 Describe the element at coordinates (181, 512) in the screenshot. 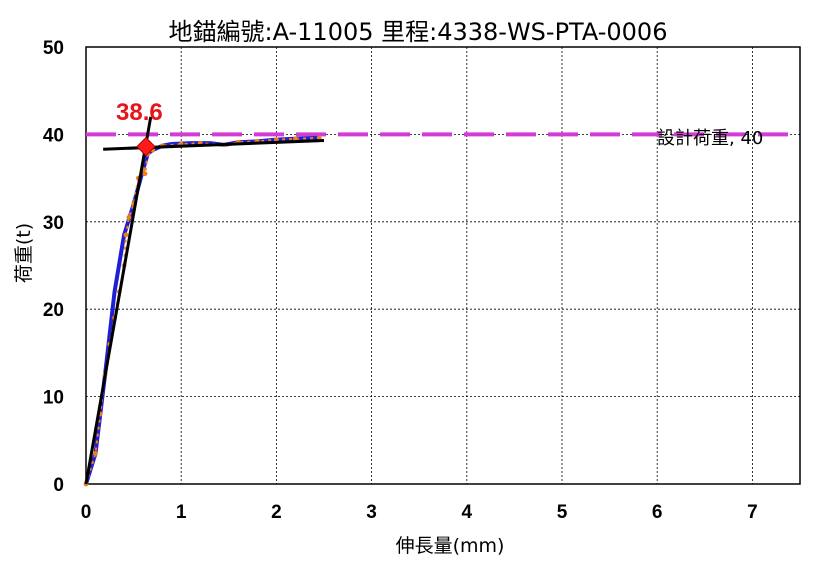

I see `x-tick-label: 1` at that location.